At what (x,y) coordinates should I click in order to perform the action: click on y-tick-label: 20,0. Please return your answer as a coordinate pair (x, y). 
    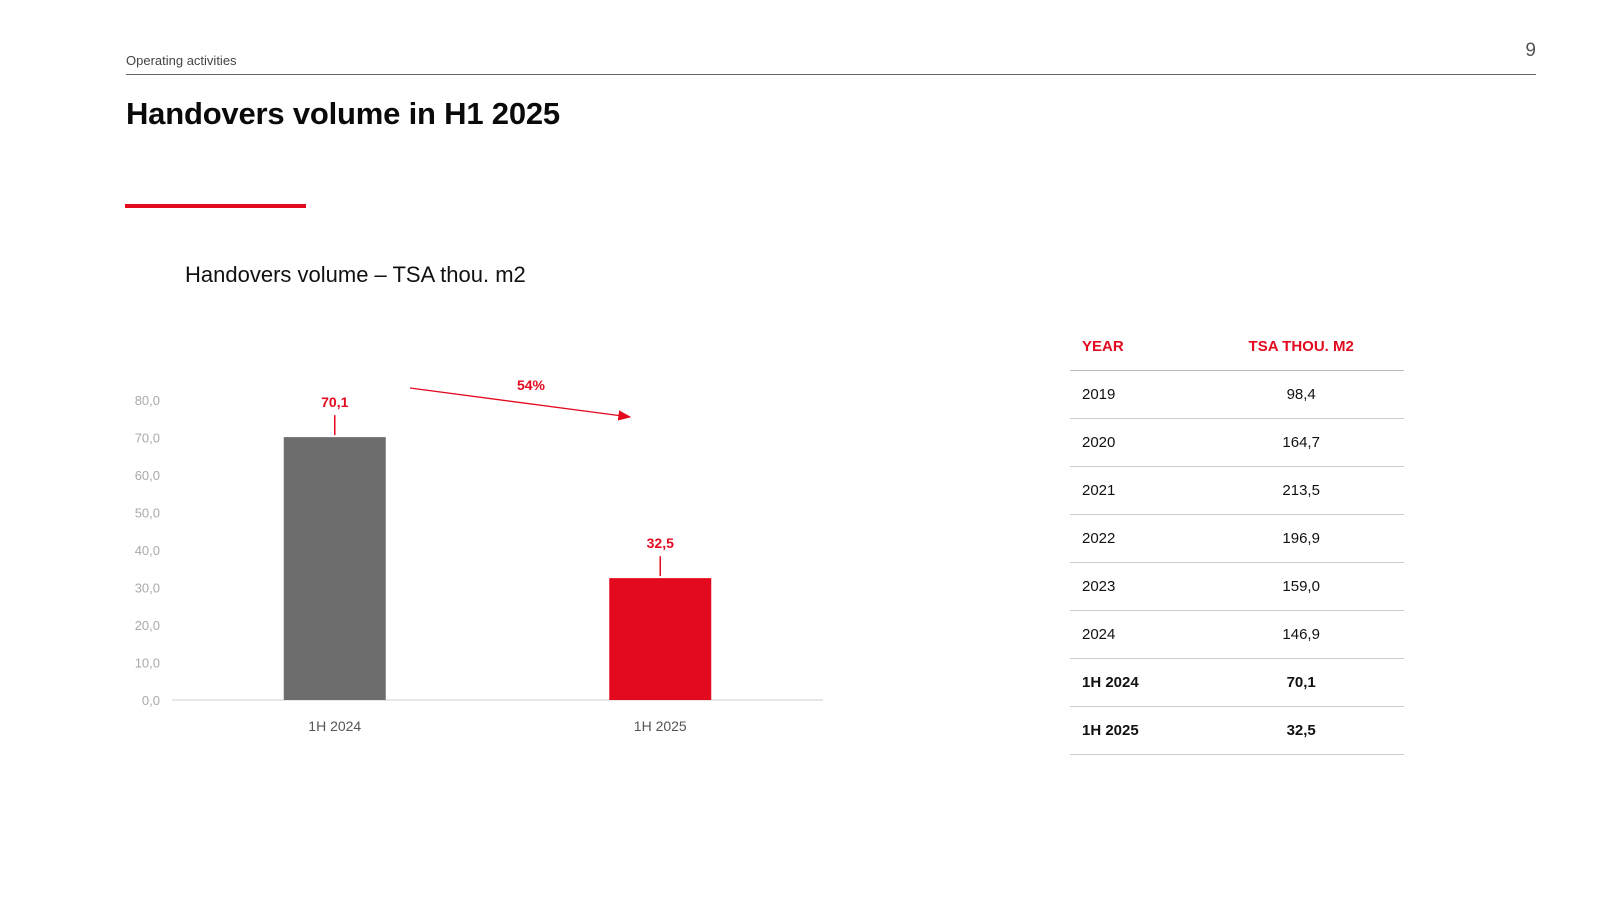
    Looking at the image, I should click on (147, 625).